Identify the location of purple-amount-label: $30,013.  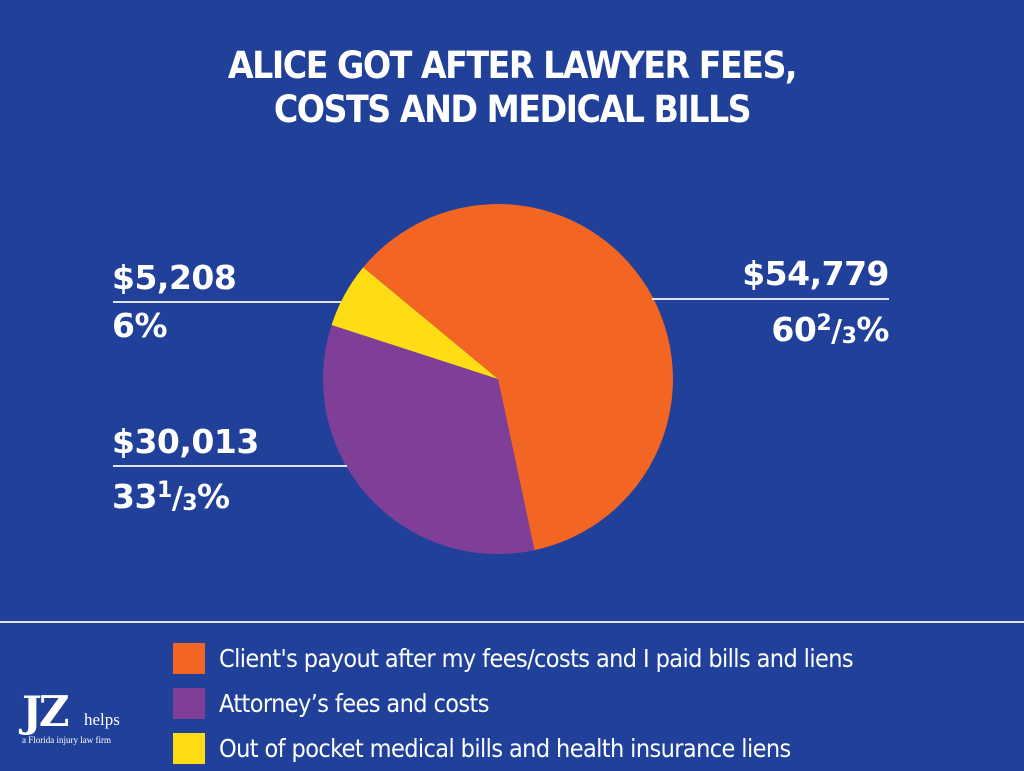
(185, 441).